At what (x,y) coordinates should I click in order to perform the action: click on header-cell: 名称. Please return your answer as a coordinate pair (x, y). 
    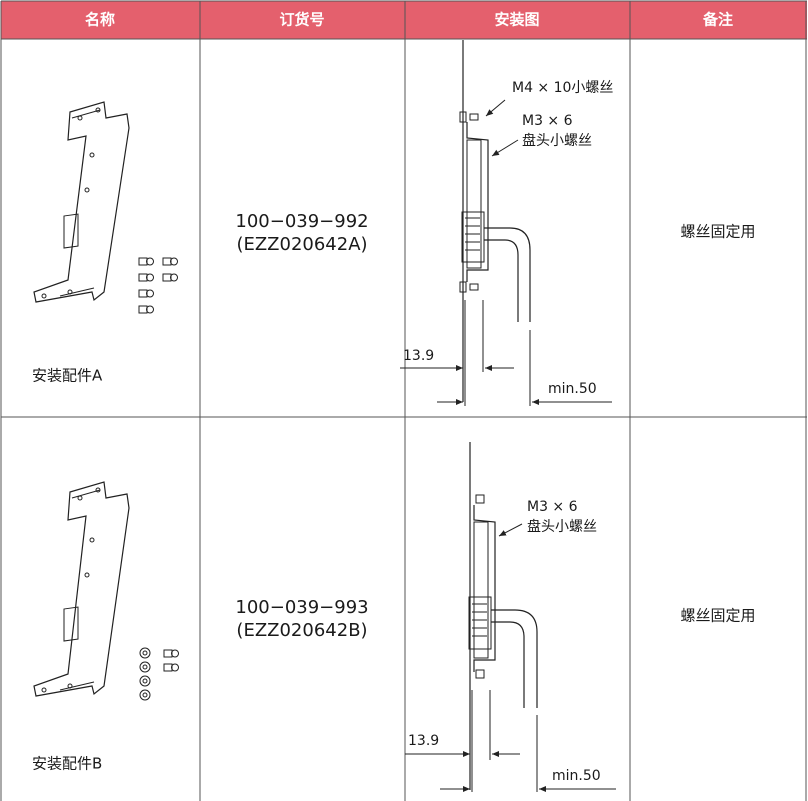
    Looking at the image, I should click on (100, 20).